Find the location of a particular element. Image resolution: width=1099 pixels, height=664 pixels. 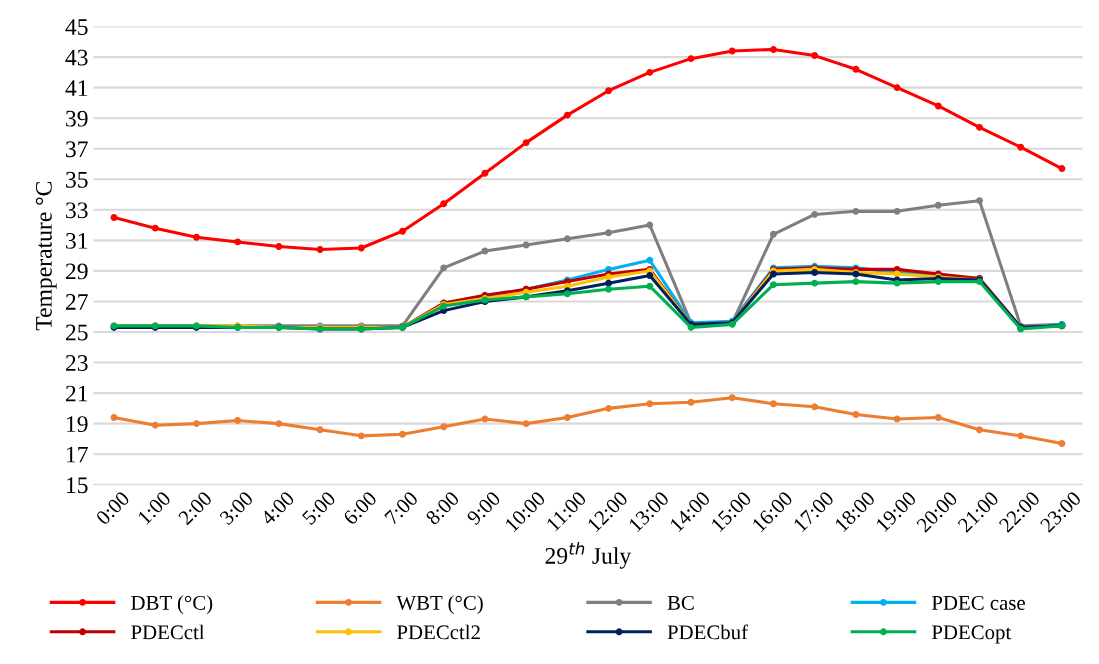

y-tick-label: 19 is located at coordinates (77, 424).